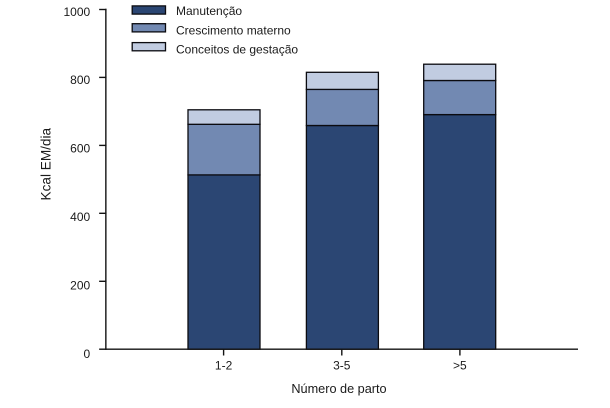 This screenshot has height=408, width=610. I want to click on svg-text: 1000, so click(76, 12).